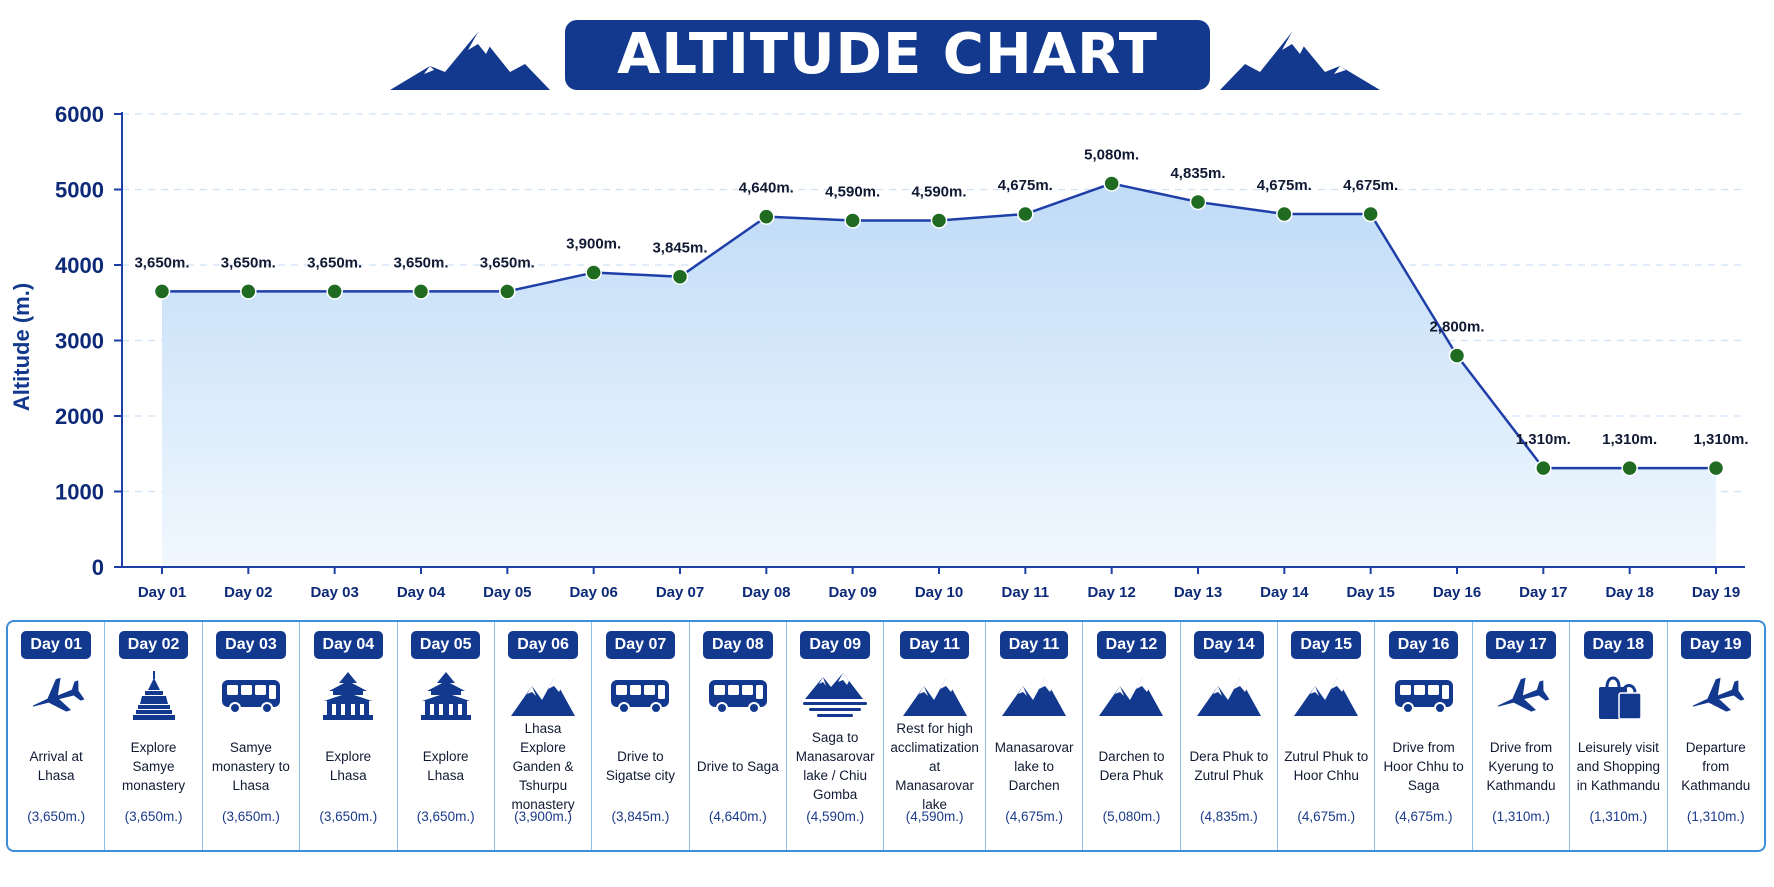 This screenshot has width=1774, height=887. Describe the element at coordinates (56, 766) in the screenshot. I see `card-description: Arrival at Lhasa` at that location.